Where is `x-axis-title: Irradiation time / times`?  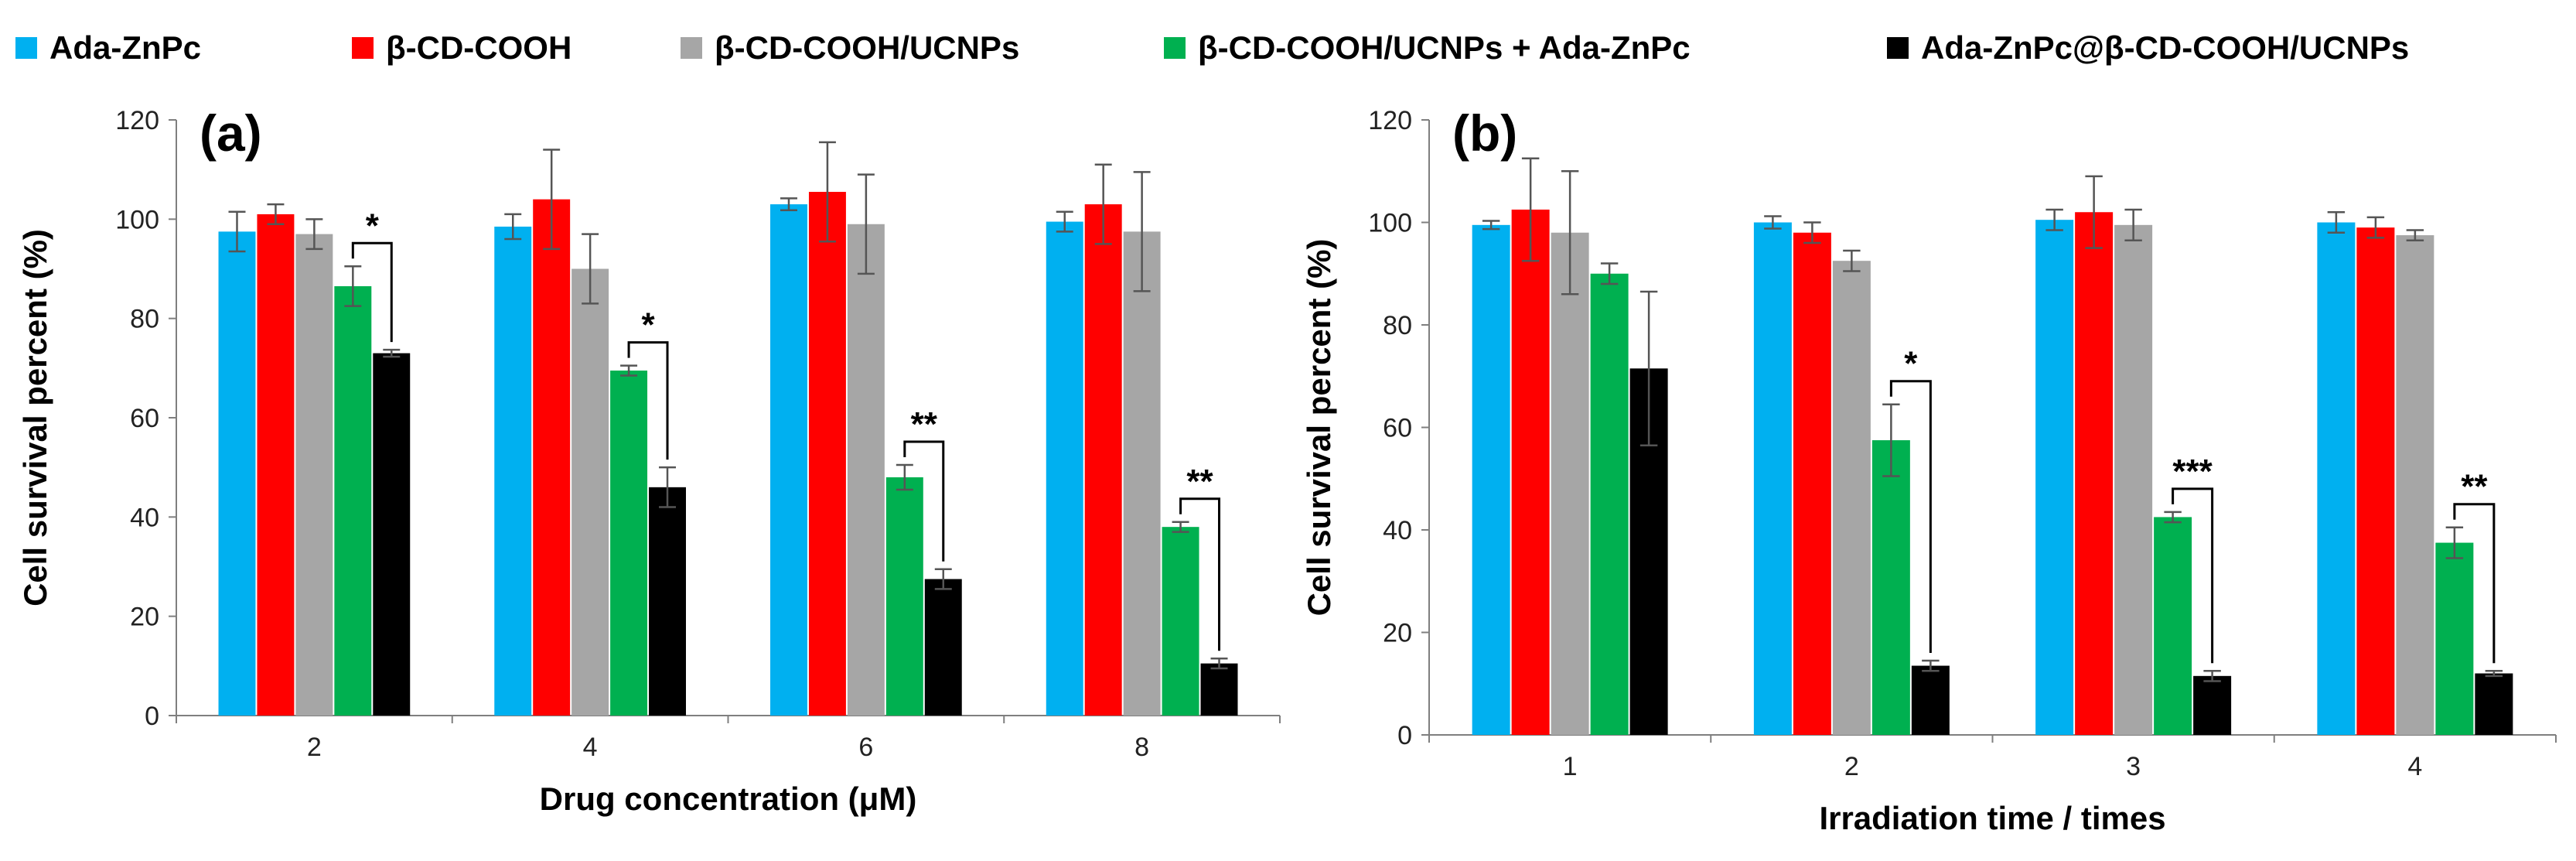 x-axis-title: Irradiation time / times is located at coordinates (1992, 818).